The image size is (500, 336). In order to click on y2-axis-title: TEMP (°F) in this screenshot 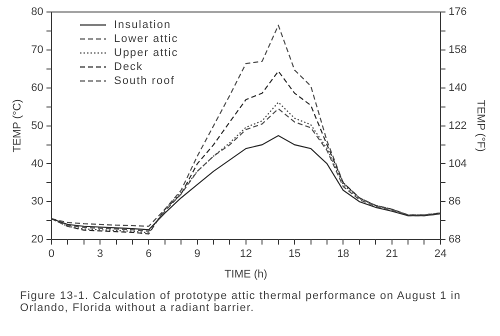, I will do `click(480, 126)`.